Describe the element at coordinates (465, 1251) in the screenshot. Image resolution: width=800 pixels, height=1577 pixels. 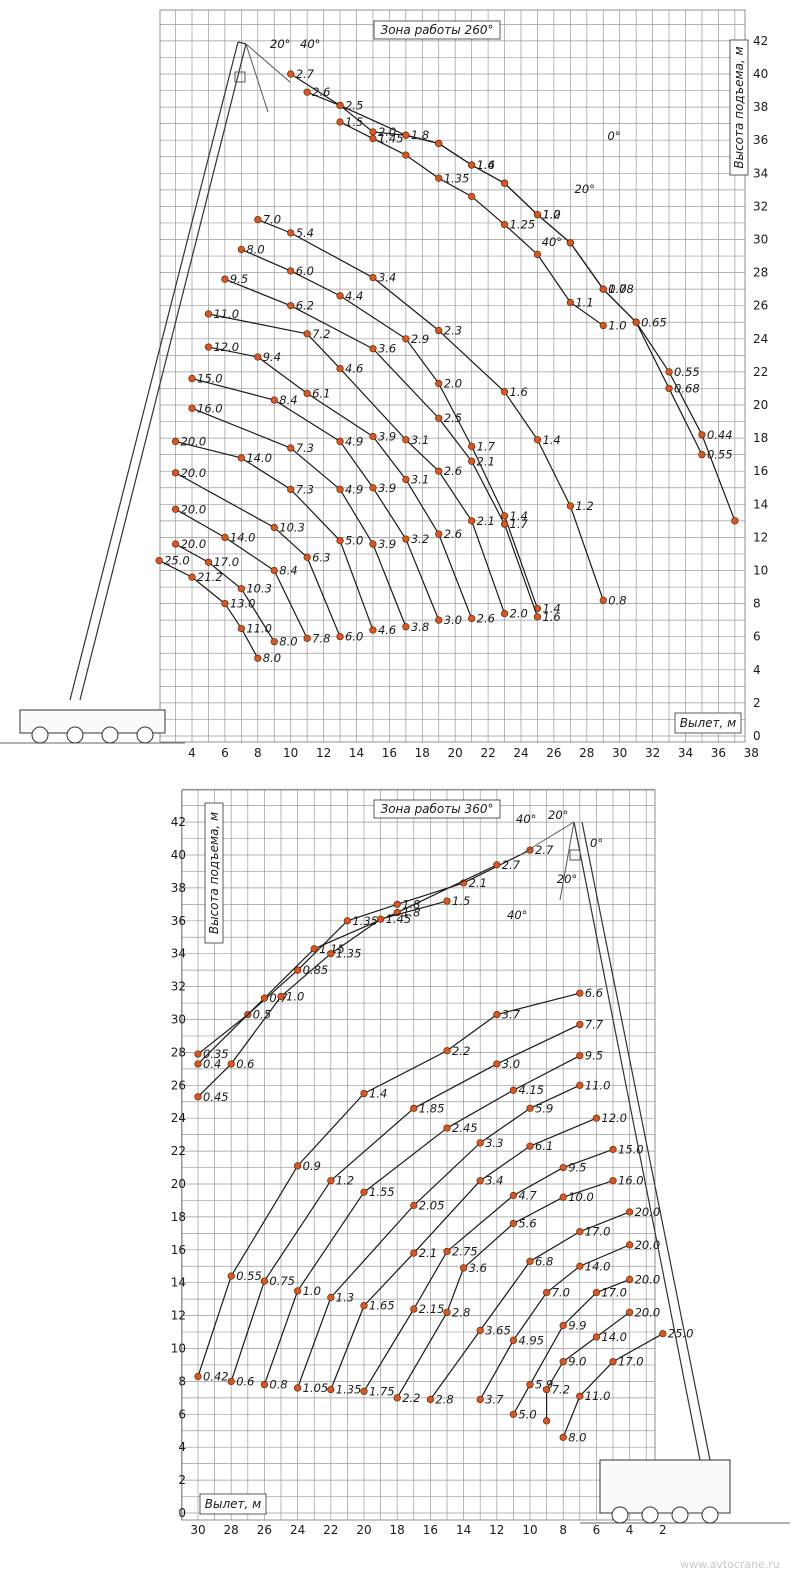
I see `load-label: 2.75` at that location.